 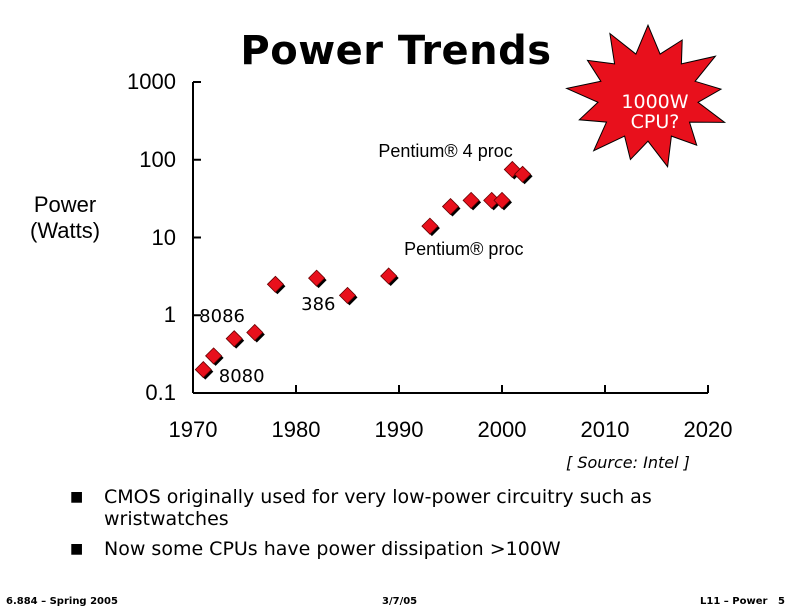 What do you see at coordinates (160, 392) in the screenshot?
I see `y-tick-label: 0.1` at bounding box center [160, 392].